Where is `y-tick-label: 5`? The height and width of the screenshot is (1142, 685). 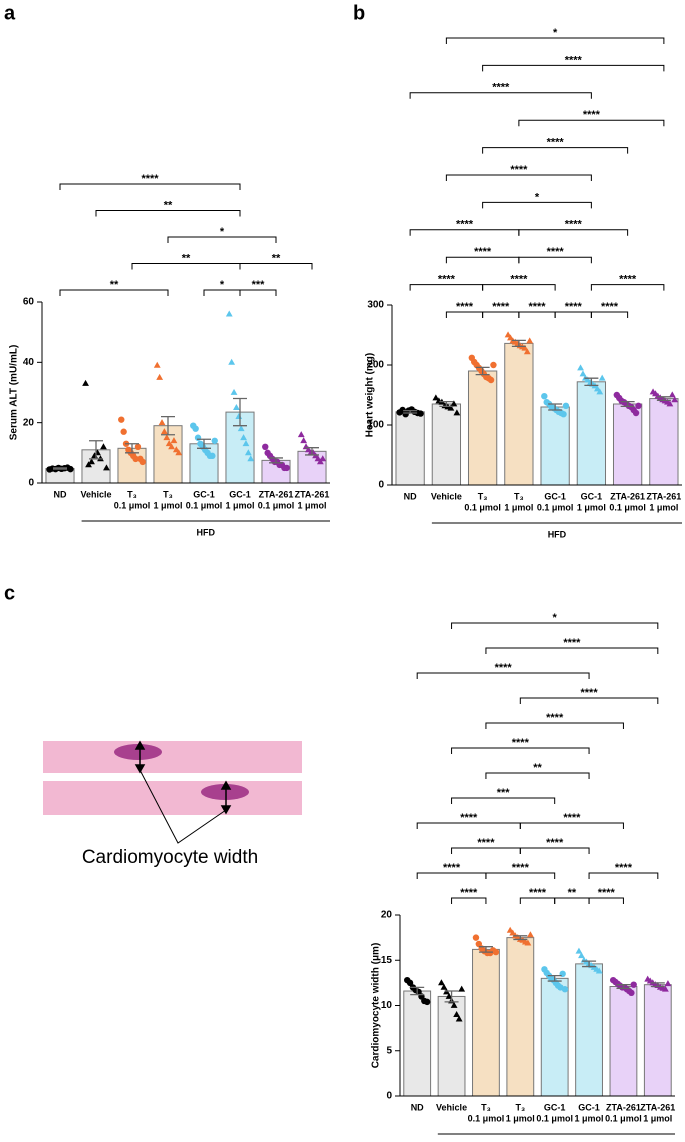
y-tick-label: 5 is located at coordinates (389, 1050).